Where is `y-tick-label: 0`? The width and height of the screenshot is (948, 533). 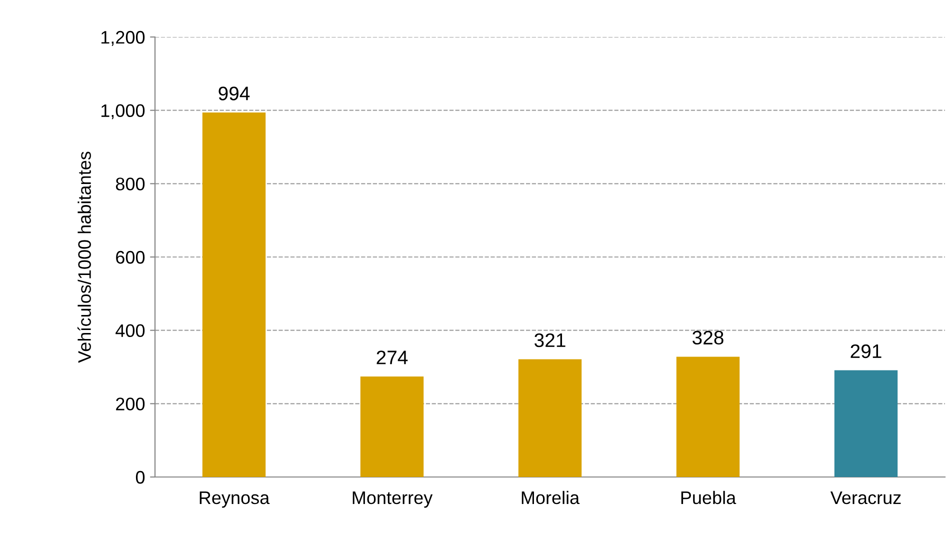
y-tick-label: 0 is located at coordinates (140, 477).